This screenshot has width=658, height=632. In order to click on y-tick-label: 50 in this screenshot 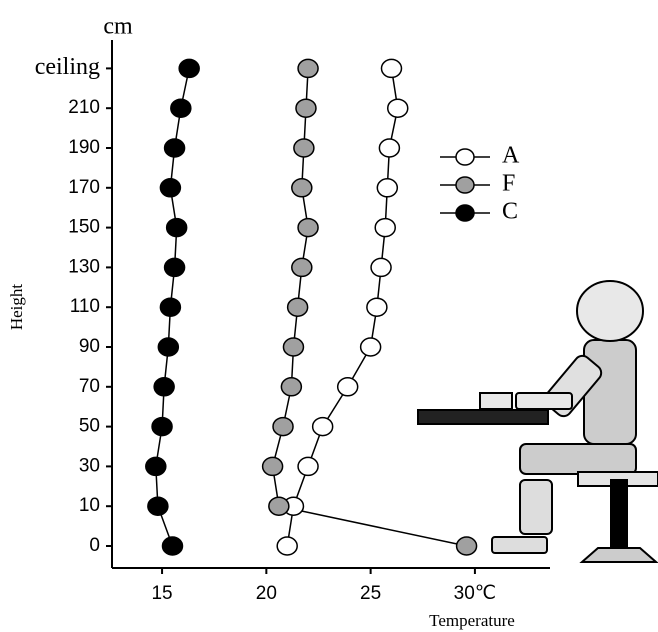, I will do `click(89, 426)`.